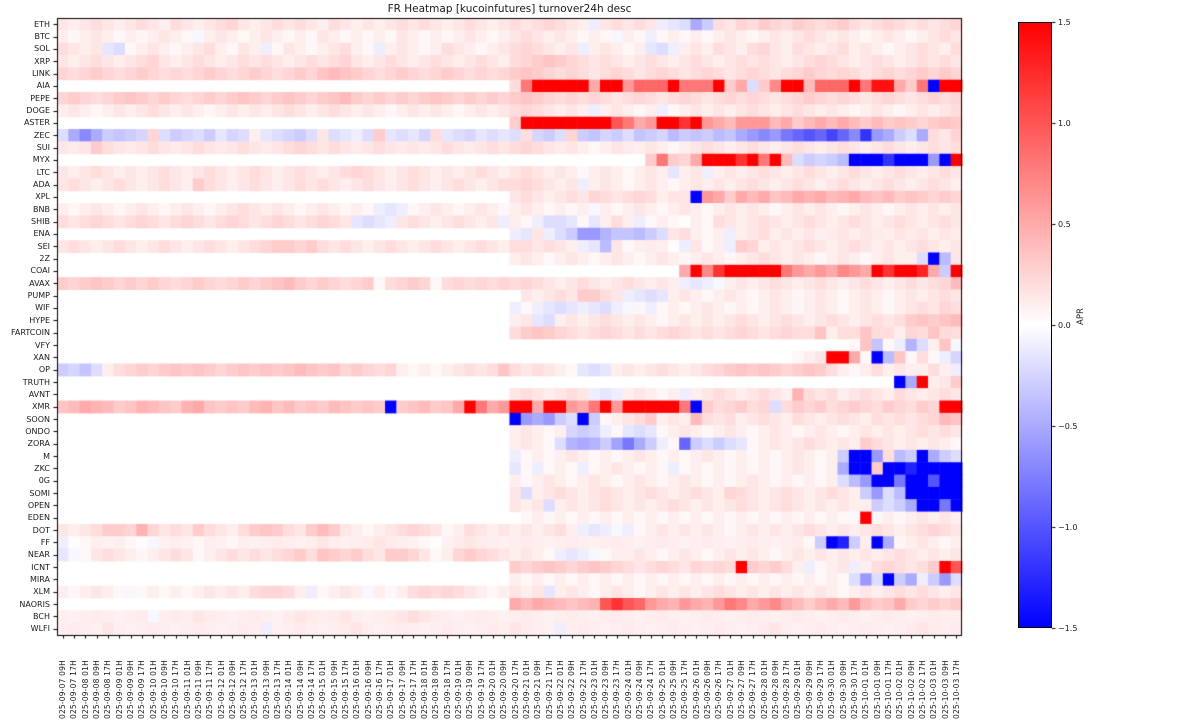 This screenshot has width=1200, height=720. Describe the element at coordinates (43, 86) in the screenshot. I see `y-tick-label: AIA` at that location.